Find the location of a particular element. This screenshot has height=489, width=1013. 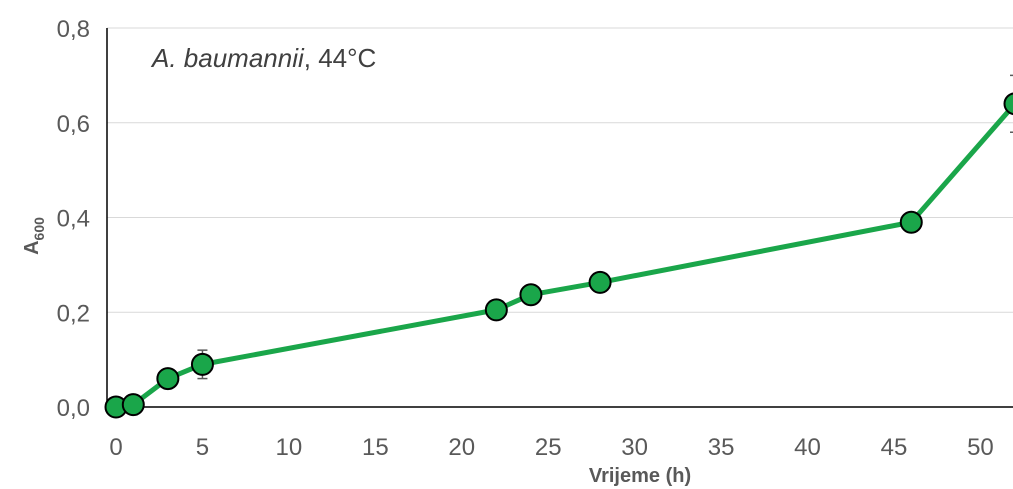

svg-text: A600 is located at coordinates (34, 236).